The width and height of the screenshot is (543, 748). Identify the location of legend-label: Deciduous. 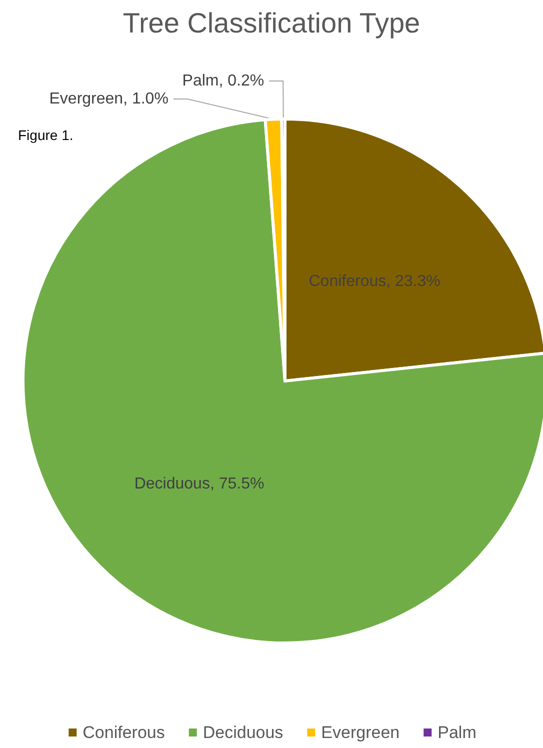
(243, 732).